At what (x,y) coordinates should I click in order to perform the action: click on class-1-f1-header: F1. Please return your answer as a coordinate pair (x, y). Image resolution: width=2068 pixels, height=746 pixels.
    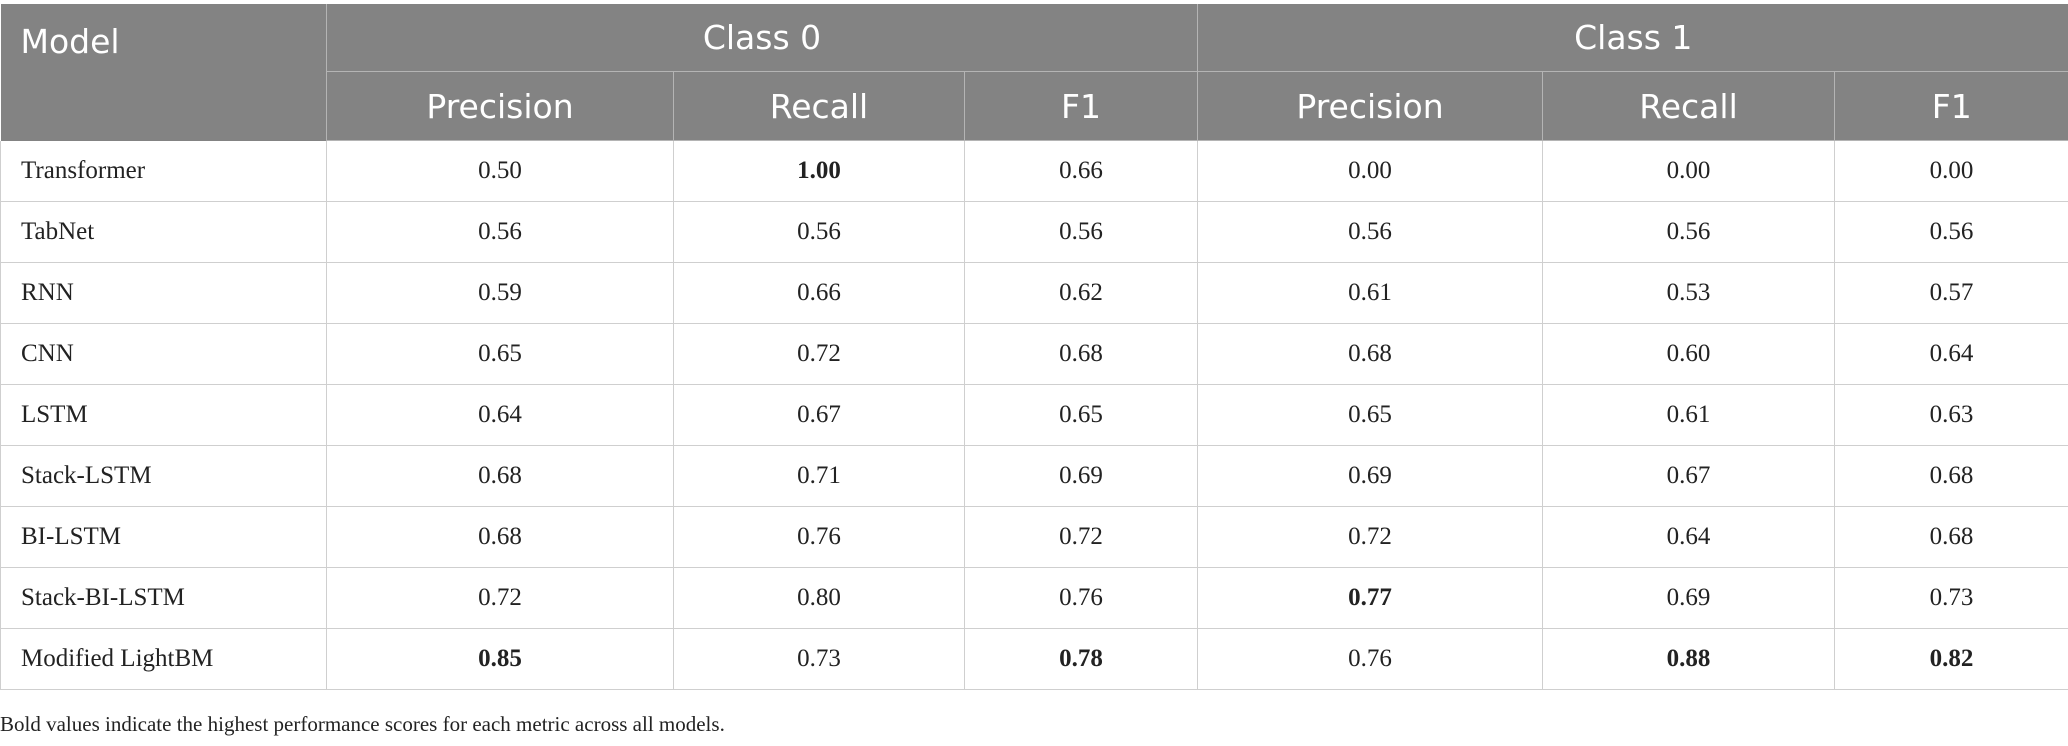
    Looking at the image, I should click on (1951, 106).